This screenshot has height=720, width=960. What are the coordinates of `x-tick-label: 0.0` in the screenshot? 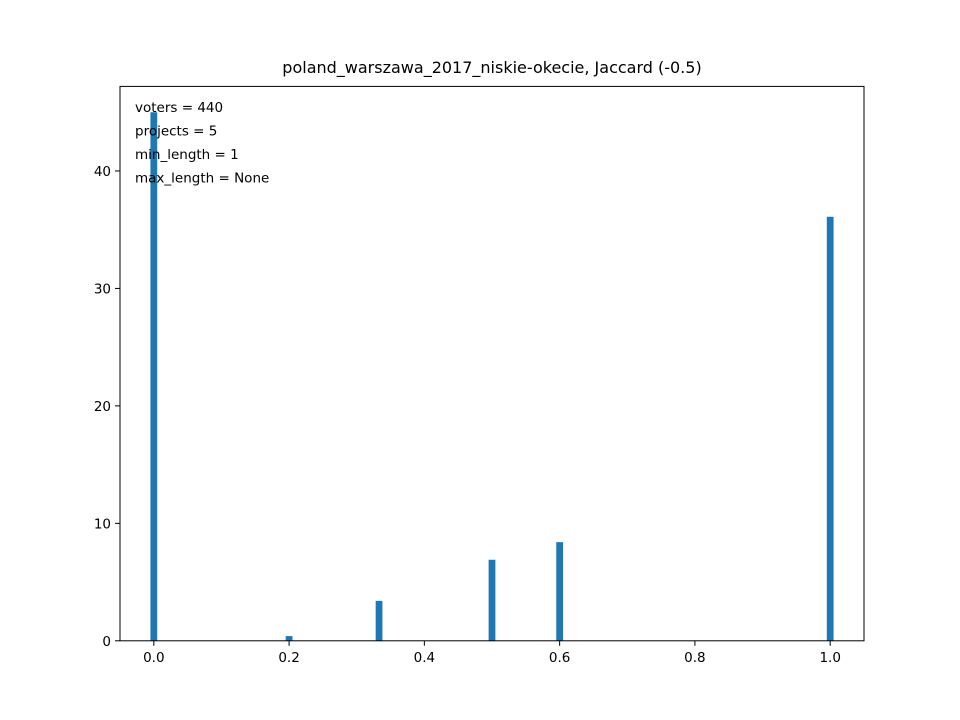 It's located at (153, 658).